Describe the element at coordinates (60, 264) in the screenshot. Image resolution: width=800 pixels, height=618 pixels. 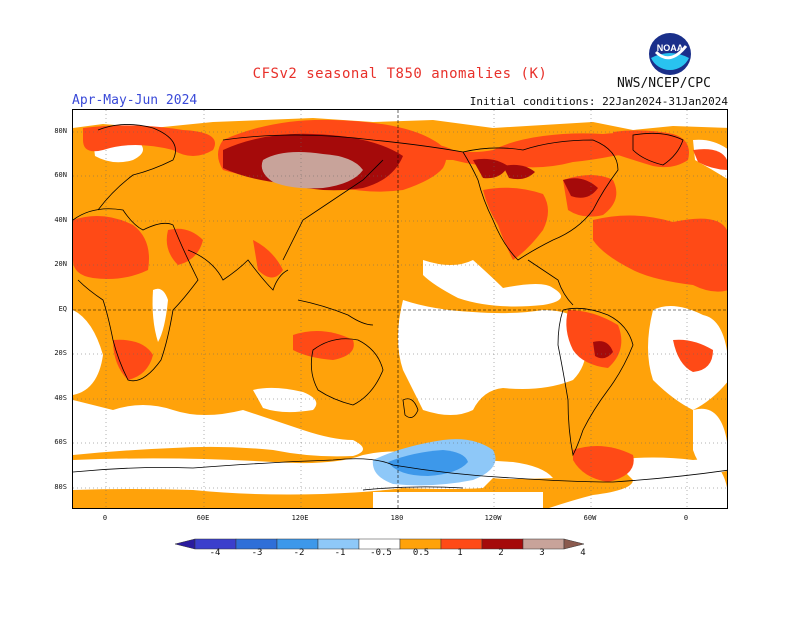
I see `lat-label: 20N` at that location.